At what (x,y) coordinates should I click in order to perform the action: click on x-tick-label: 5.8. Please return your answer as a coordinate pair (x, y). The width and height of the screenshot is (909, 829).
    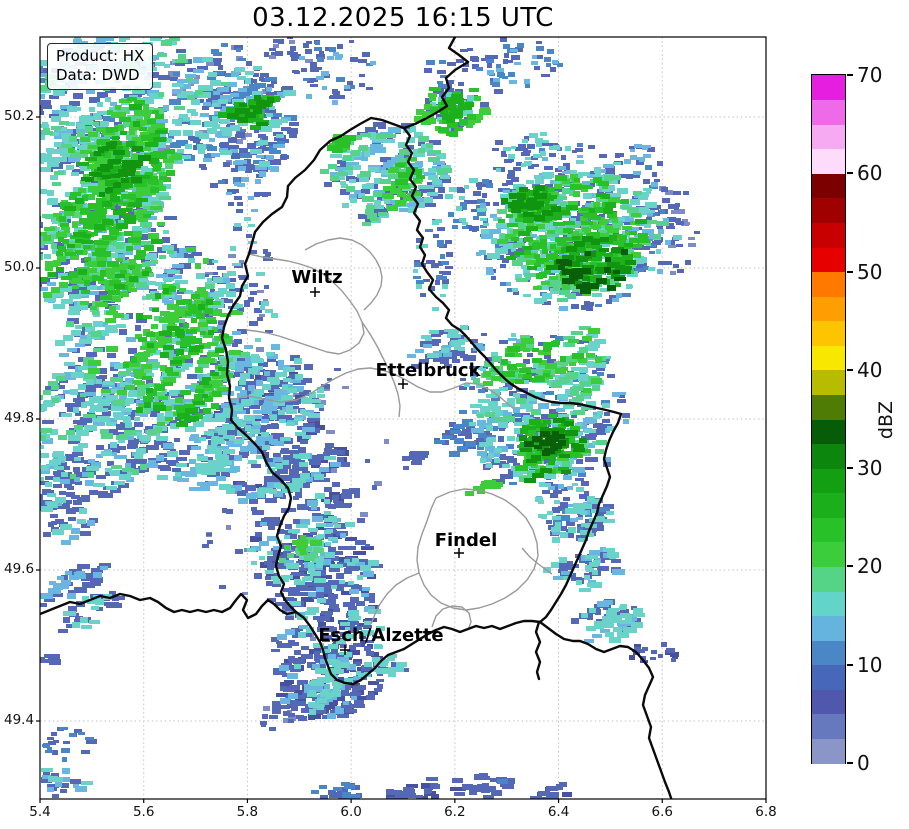
    Looking at the image, I should click on (247, 812).